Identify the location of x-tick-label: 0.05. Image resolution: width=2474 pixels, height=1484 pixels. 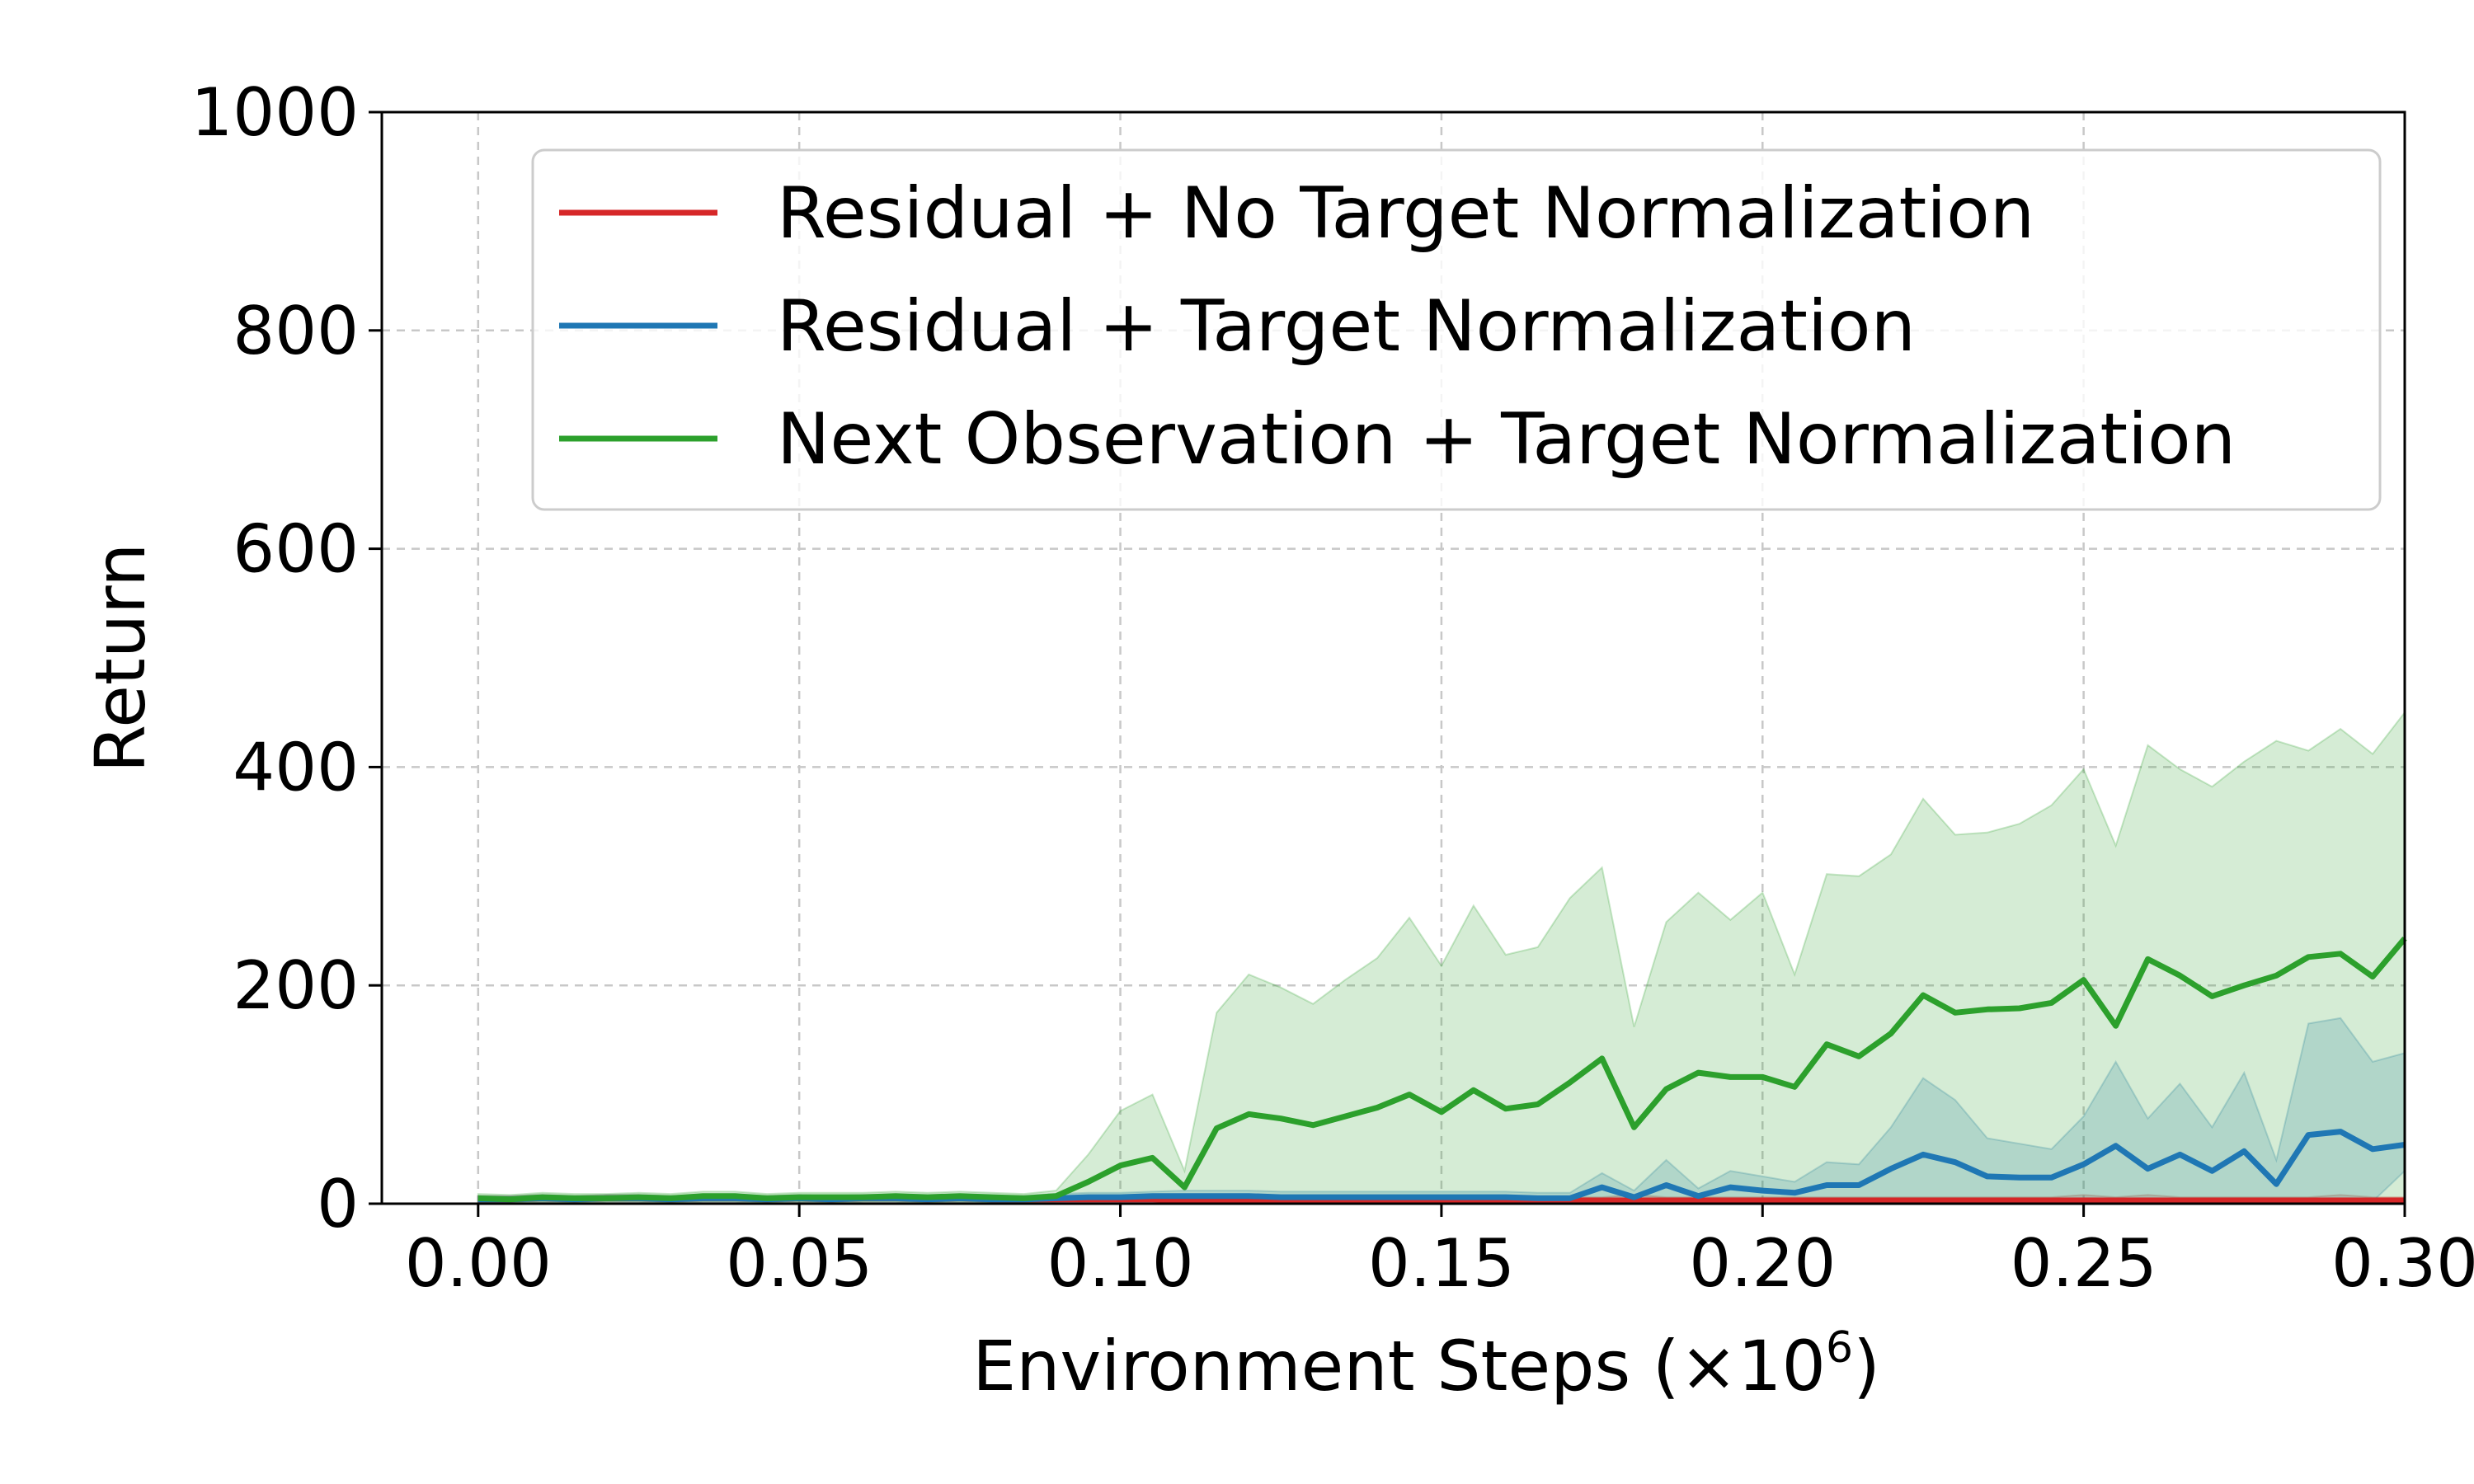
(799, 1263).